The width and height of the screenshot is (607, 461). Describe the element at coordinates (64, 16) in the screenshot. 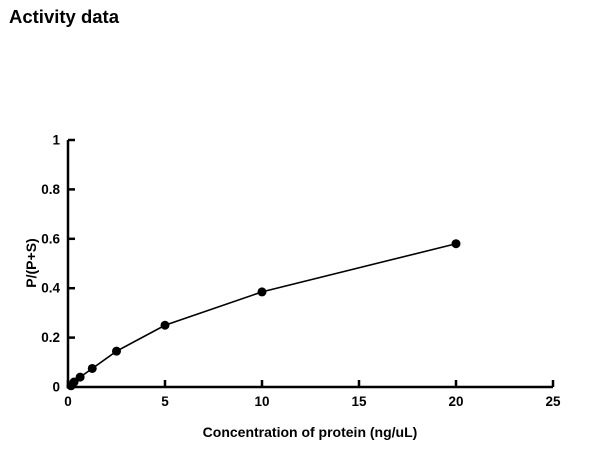

I see `page-title: Activity data` at that location.